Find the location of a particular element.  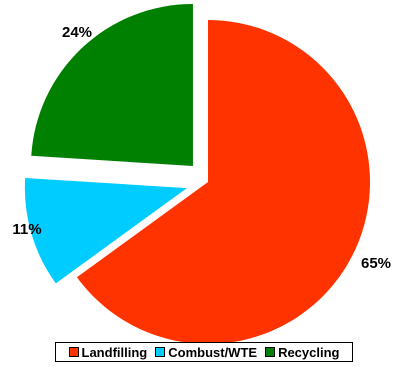

legend-item-landfilling: Landfilling is located at coordinates (108, 352).